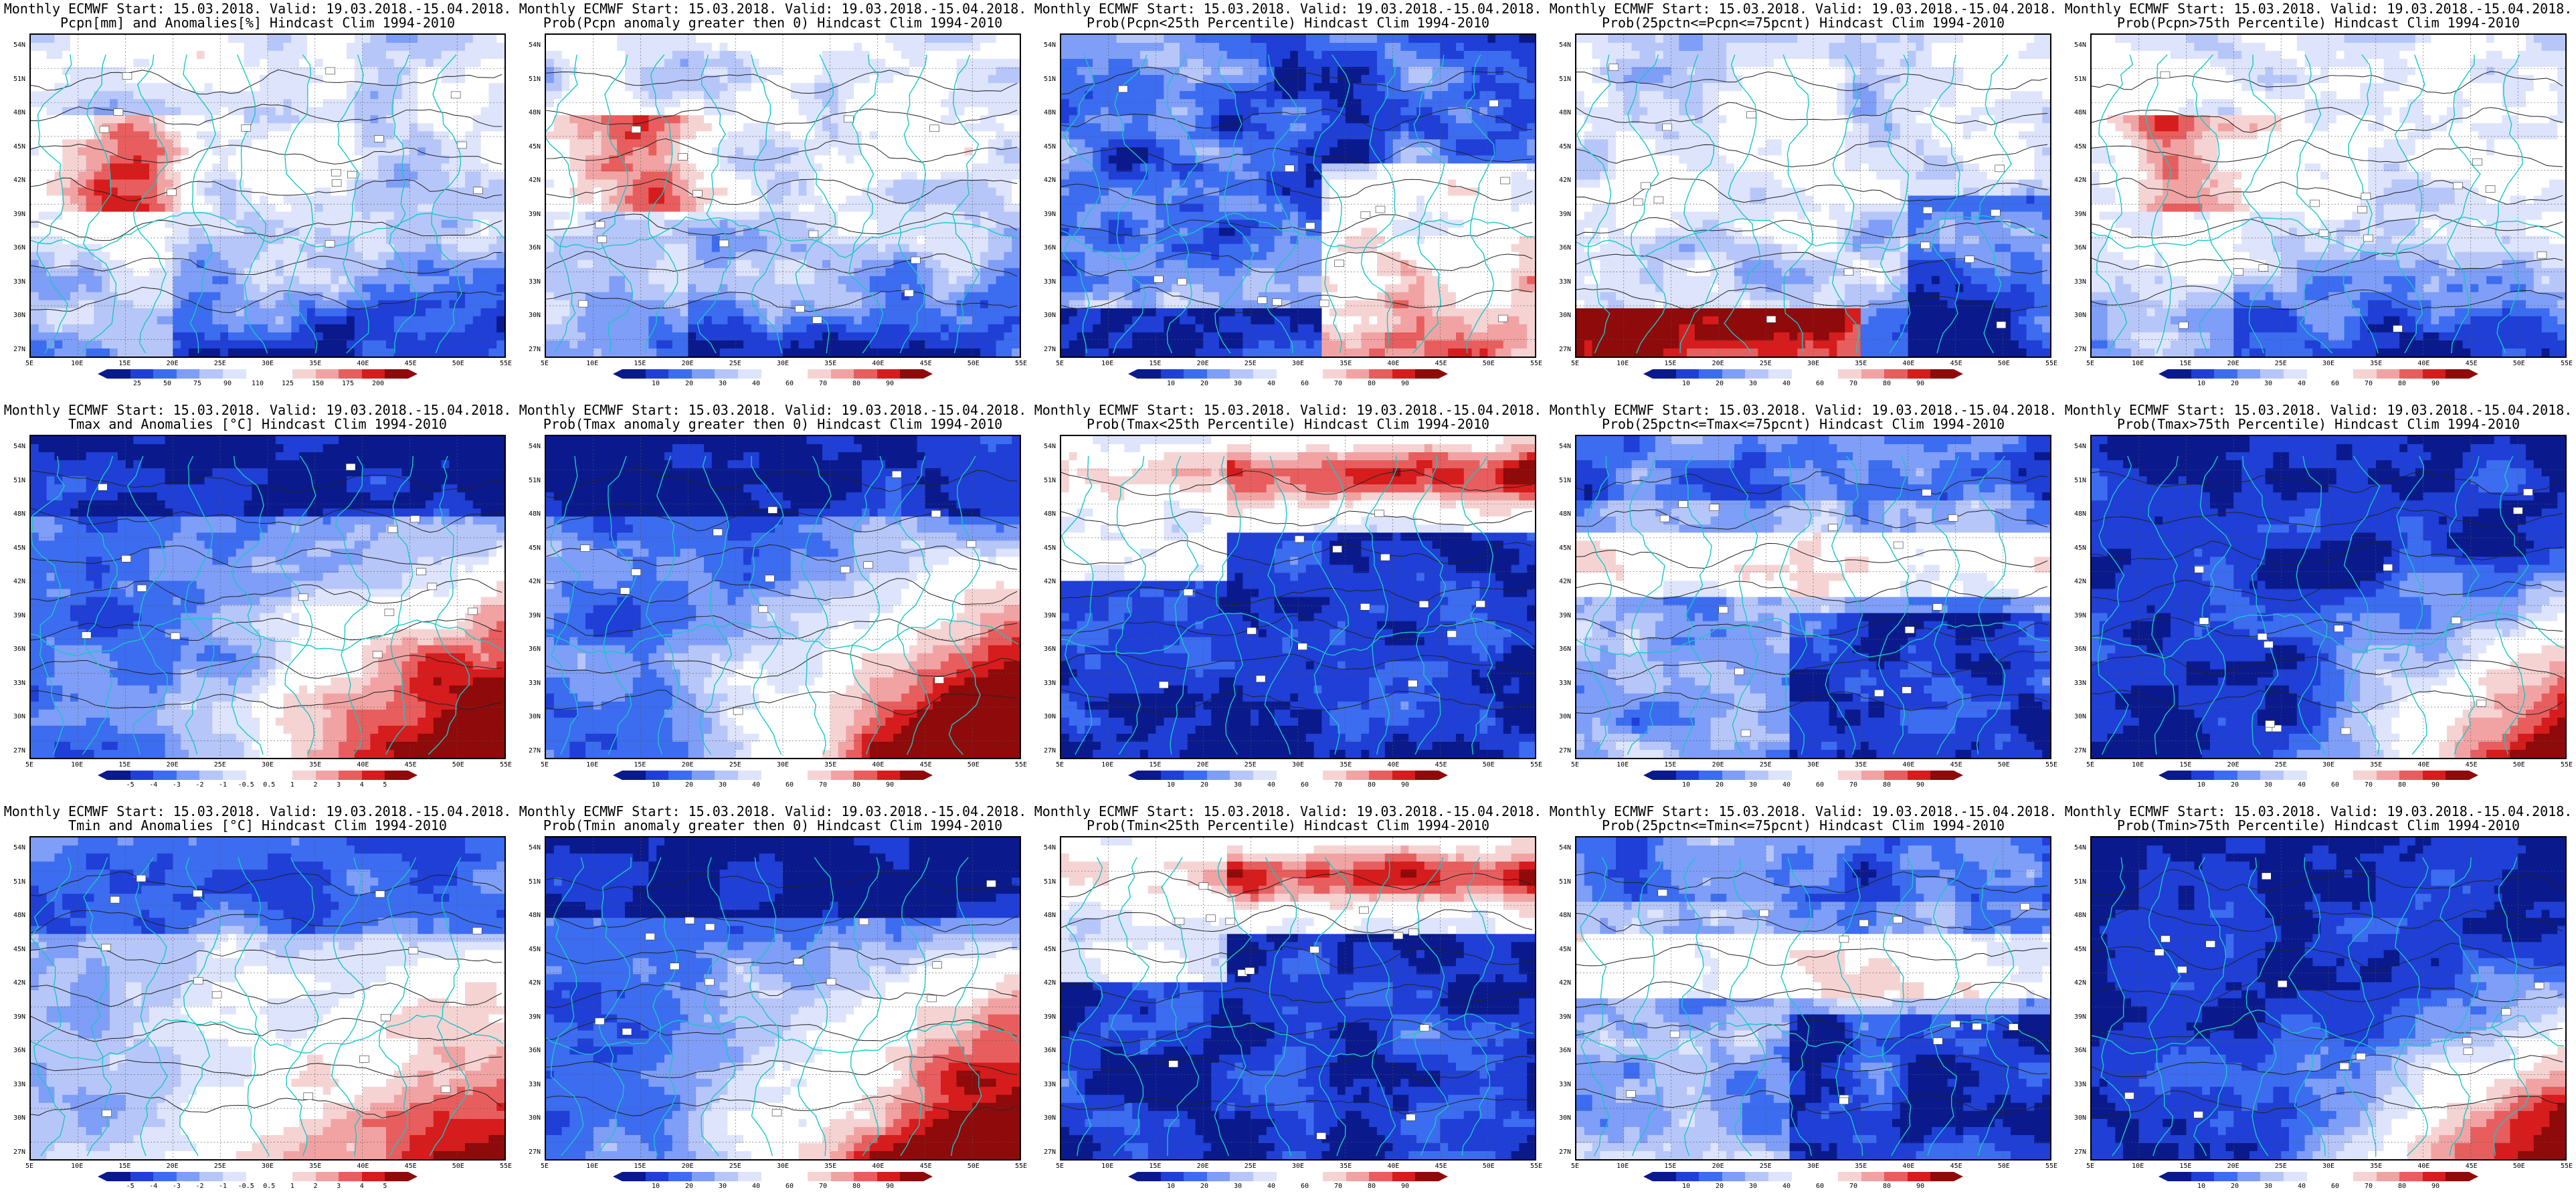  Describe the element at coordinates (12, 113) in the screenshot. I see `y-tick-label: 48N` at that location.